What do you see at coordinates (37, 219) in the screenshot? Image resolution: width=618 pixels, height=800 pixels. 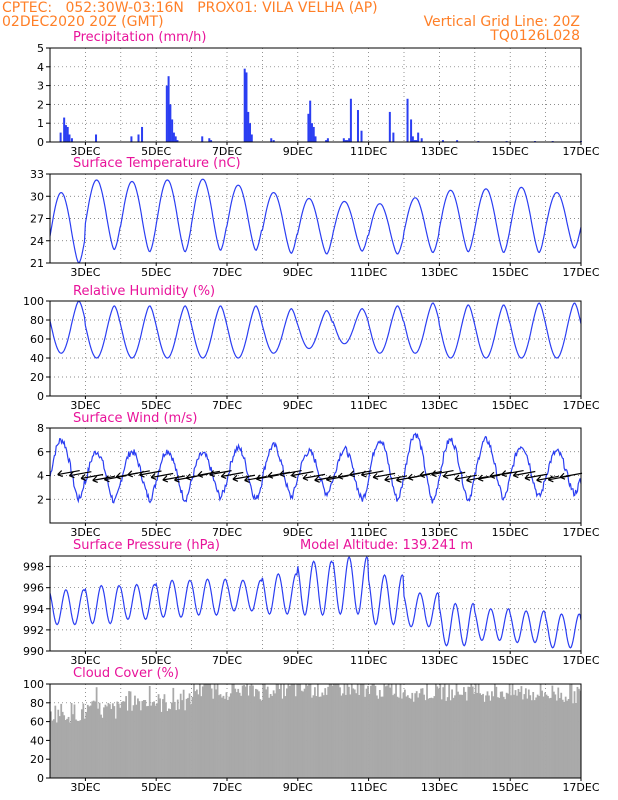 I see `y-tick-label: 27` at bounding box center [37, 219].